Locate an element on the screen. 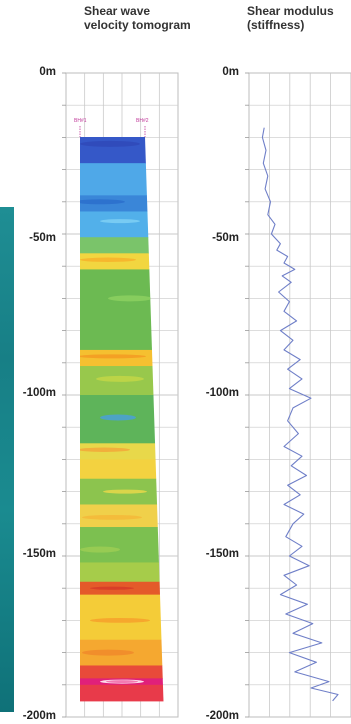 Image resolution: width=351 pixels, height=724 pixels. tomogram-ytick-2: -100m is located at coordinates (39, 393).